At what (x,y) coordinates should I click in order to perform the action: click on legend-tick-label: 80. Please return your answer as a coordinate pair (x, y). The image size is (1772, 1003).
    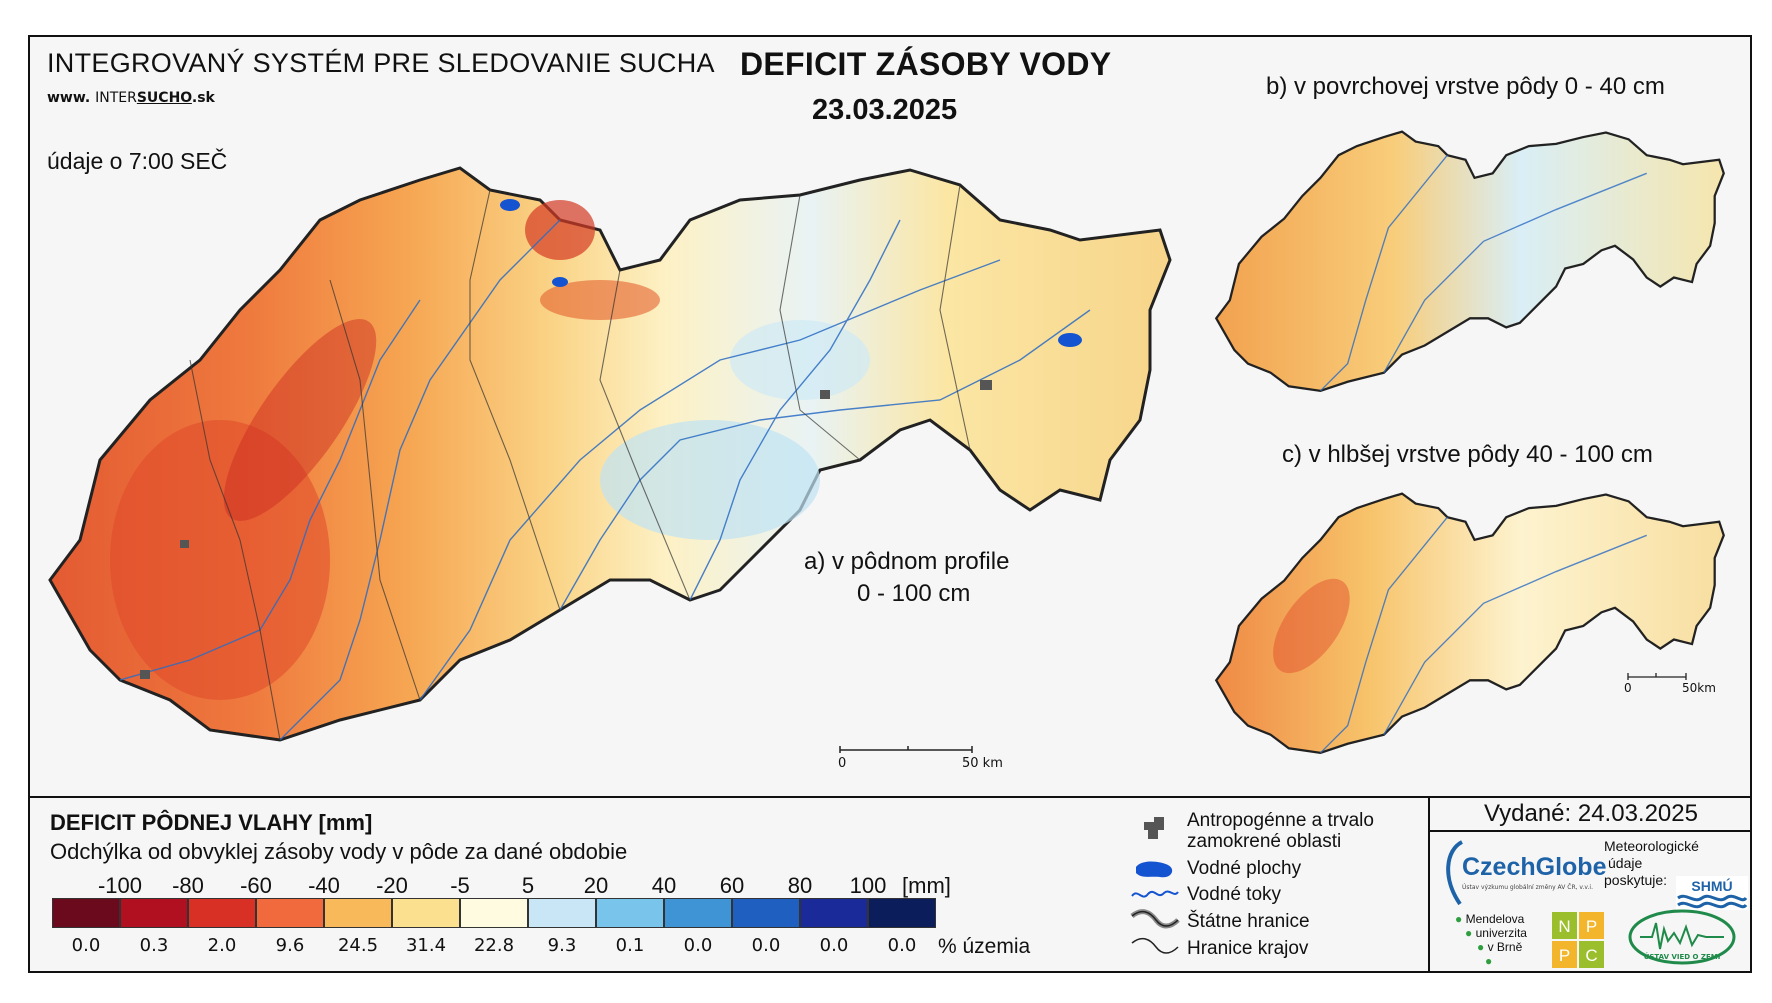
    Looking at the image, I should click on (800, 885).